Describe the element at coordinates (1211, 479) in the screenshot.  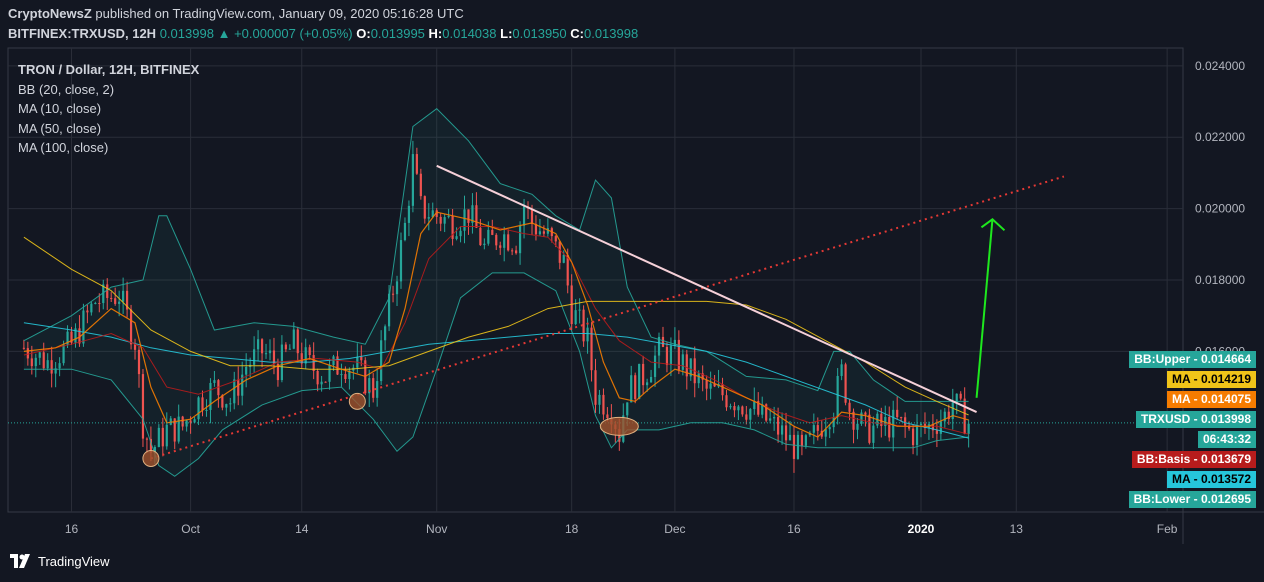
I see `price-tag: MA - 0.013572` at that location.